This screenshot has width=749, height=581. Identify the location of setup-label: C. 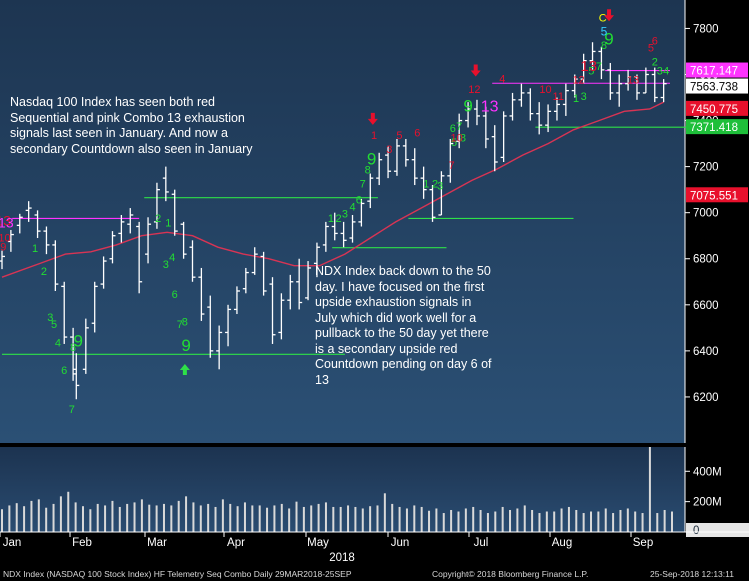
(603, 19).